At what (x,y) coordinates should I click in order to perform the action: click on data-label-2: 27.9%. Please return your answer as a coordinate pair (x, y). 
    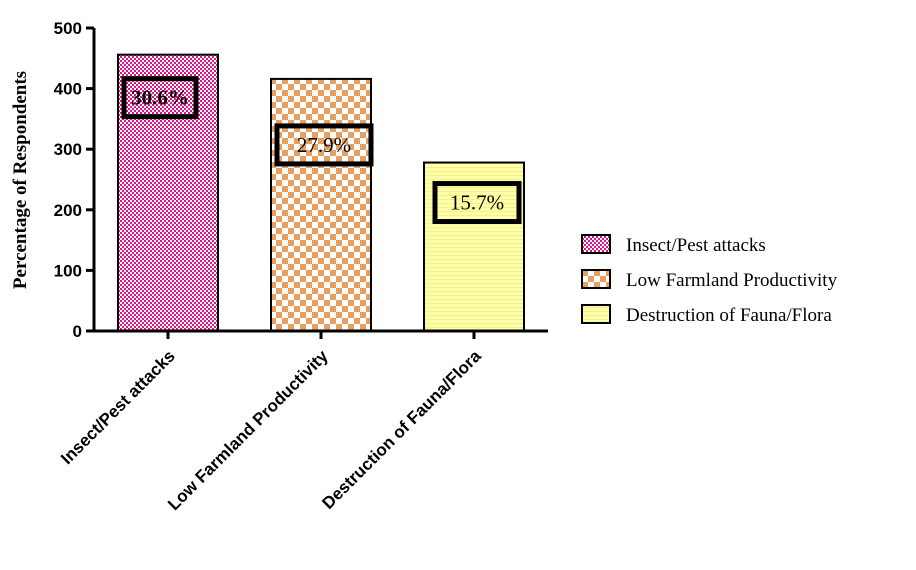
    Looking at the image, I should click on (324, 145).